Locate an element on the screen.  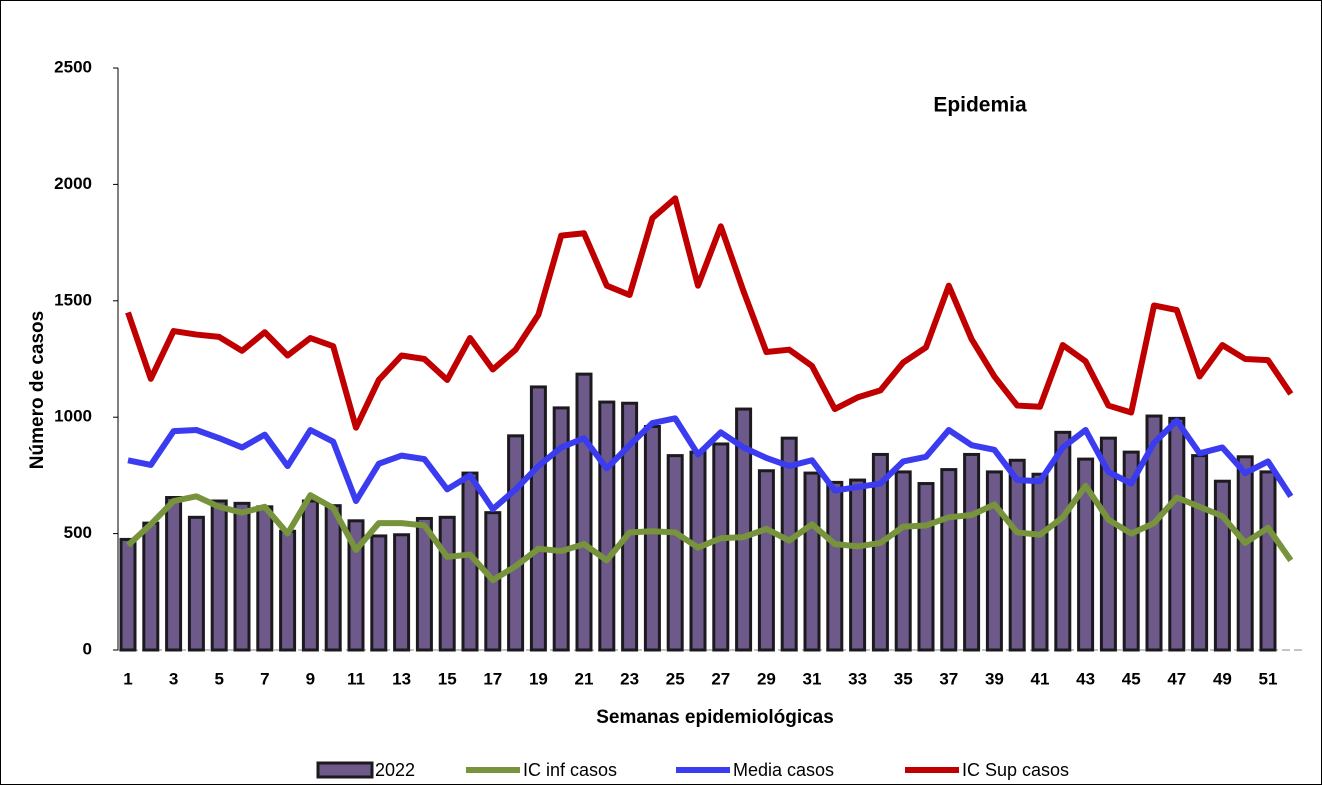
legend-label: IC Sup casos is located at coordinates (1015, 770).